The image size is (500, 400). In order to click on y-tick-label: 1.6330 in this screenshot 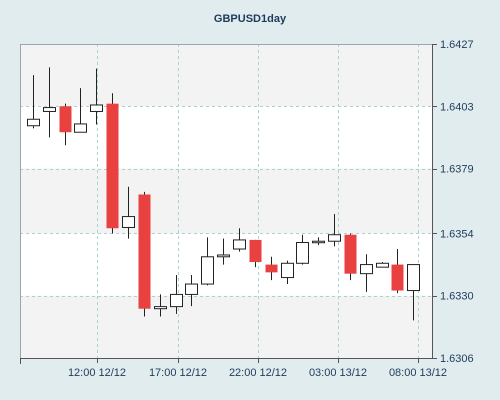, I will do `click(457, 297)`.